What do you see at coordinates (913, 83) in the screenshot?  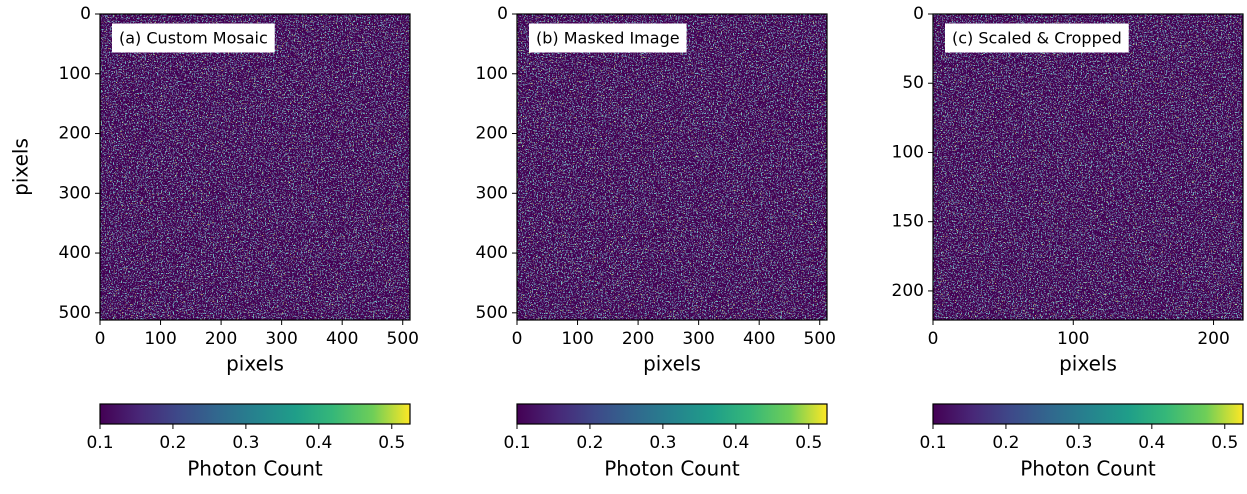 I see `y-tick-label: 50` at bounding box center [913, 83].